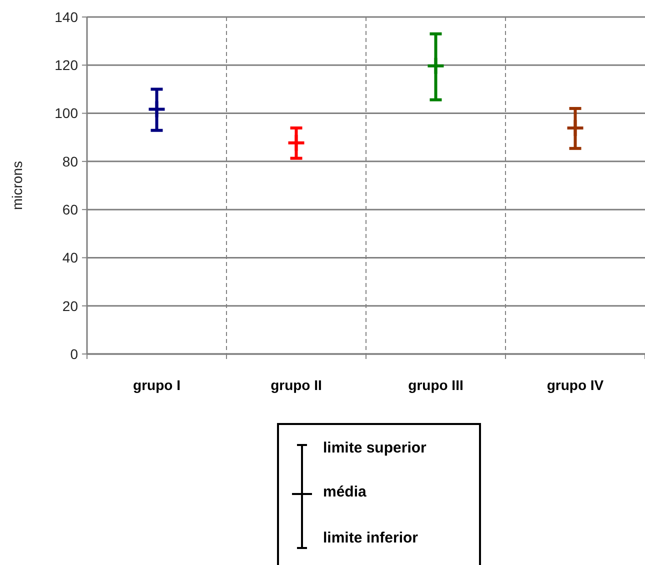 The height and width of the screenshot is (565, 645). Describe the element at coordinates (296, 385) in the screenshot. I see `x-tick-label: grupo II` at that location.